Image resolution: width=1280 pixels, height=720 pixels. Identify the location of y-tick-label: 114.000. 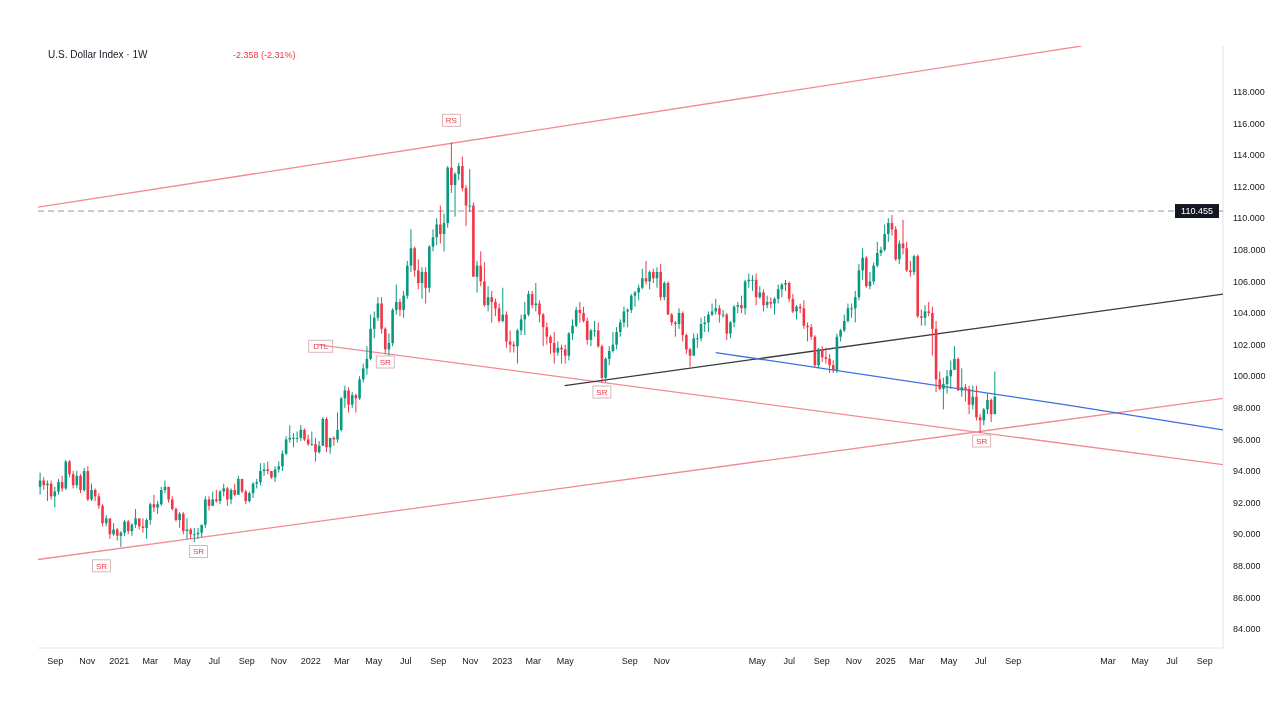
(1249, 155).